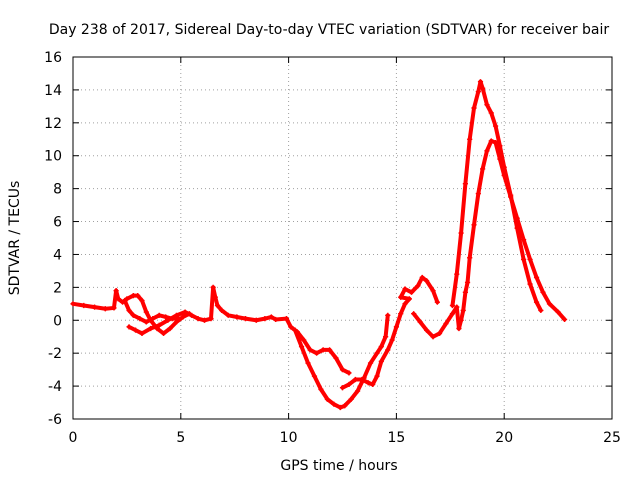 This screenshot has width=640, height=480. Describe the element at coordinates (57, 223) in the screenshot. I see `y-tick-label: 6` at that location.